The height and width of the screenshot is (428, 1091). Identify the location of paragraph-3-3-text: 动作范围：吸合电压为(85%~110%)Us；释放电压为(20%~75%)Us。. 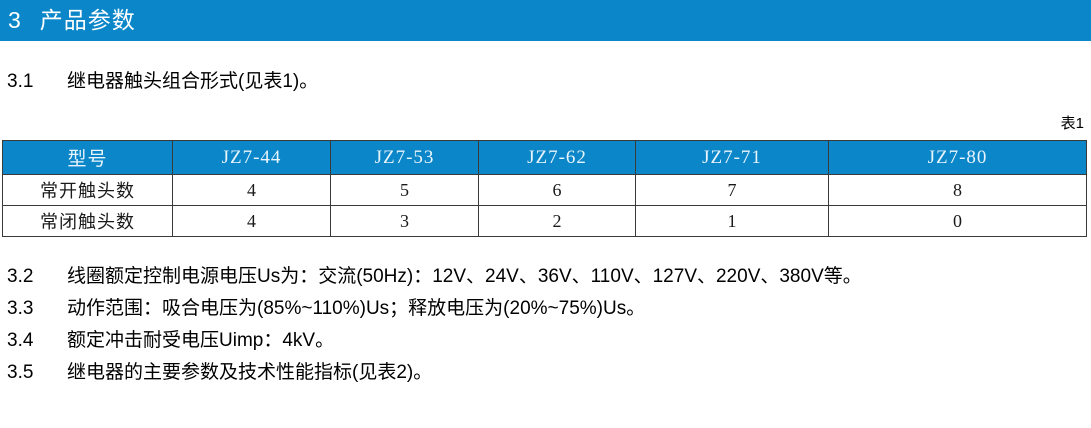
(356, 308).